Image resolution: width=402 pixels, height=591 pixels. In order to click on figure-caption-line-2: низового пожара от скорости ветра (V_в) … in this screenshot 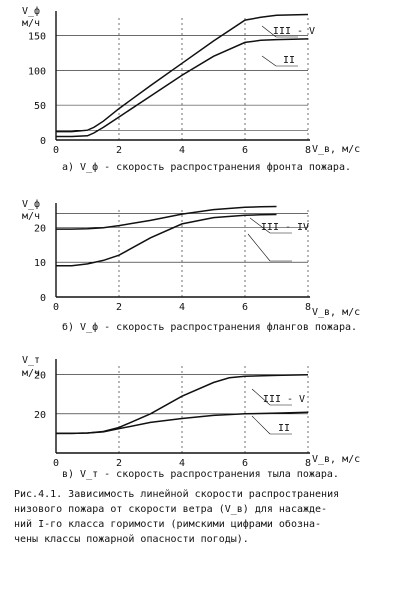, I will do `click(171, 509)`.